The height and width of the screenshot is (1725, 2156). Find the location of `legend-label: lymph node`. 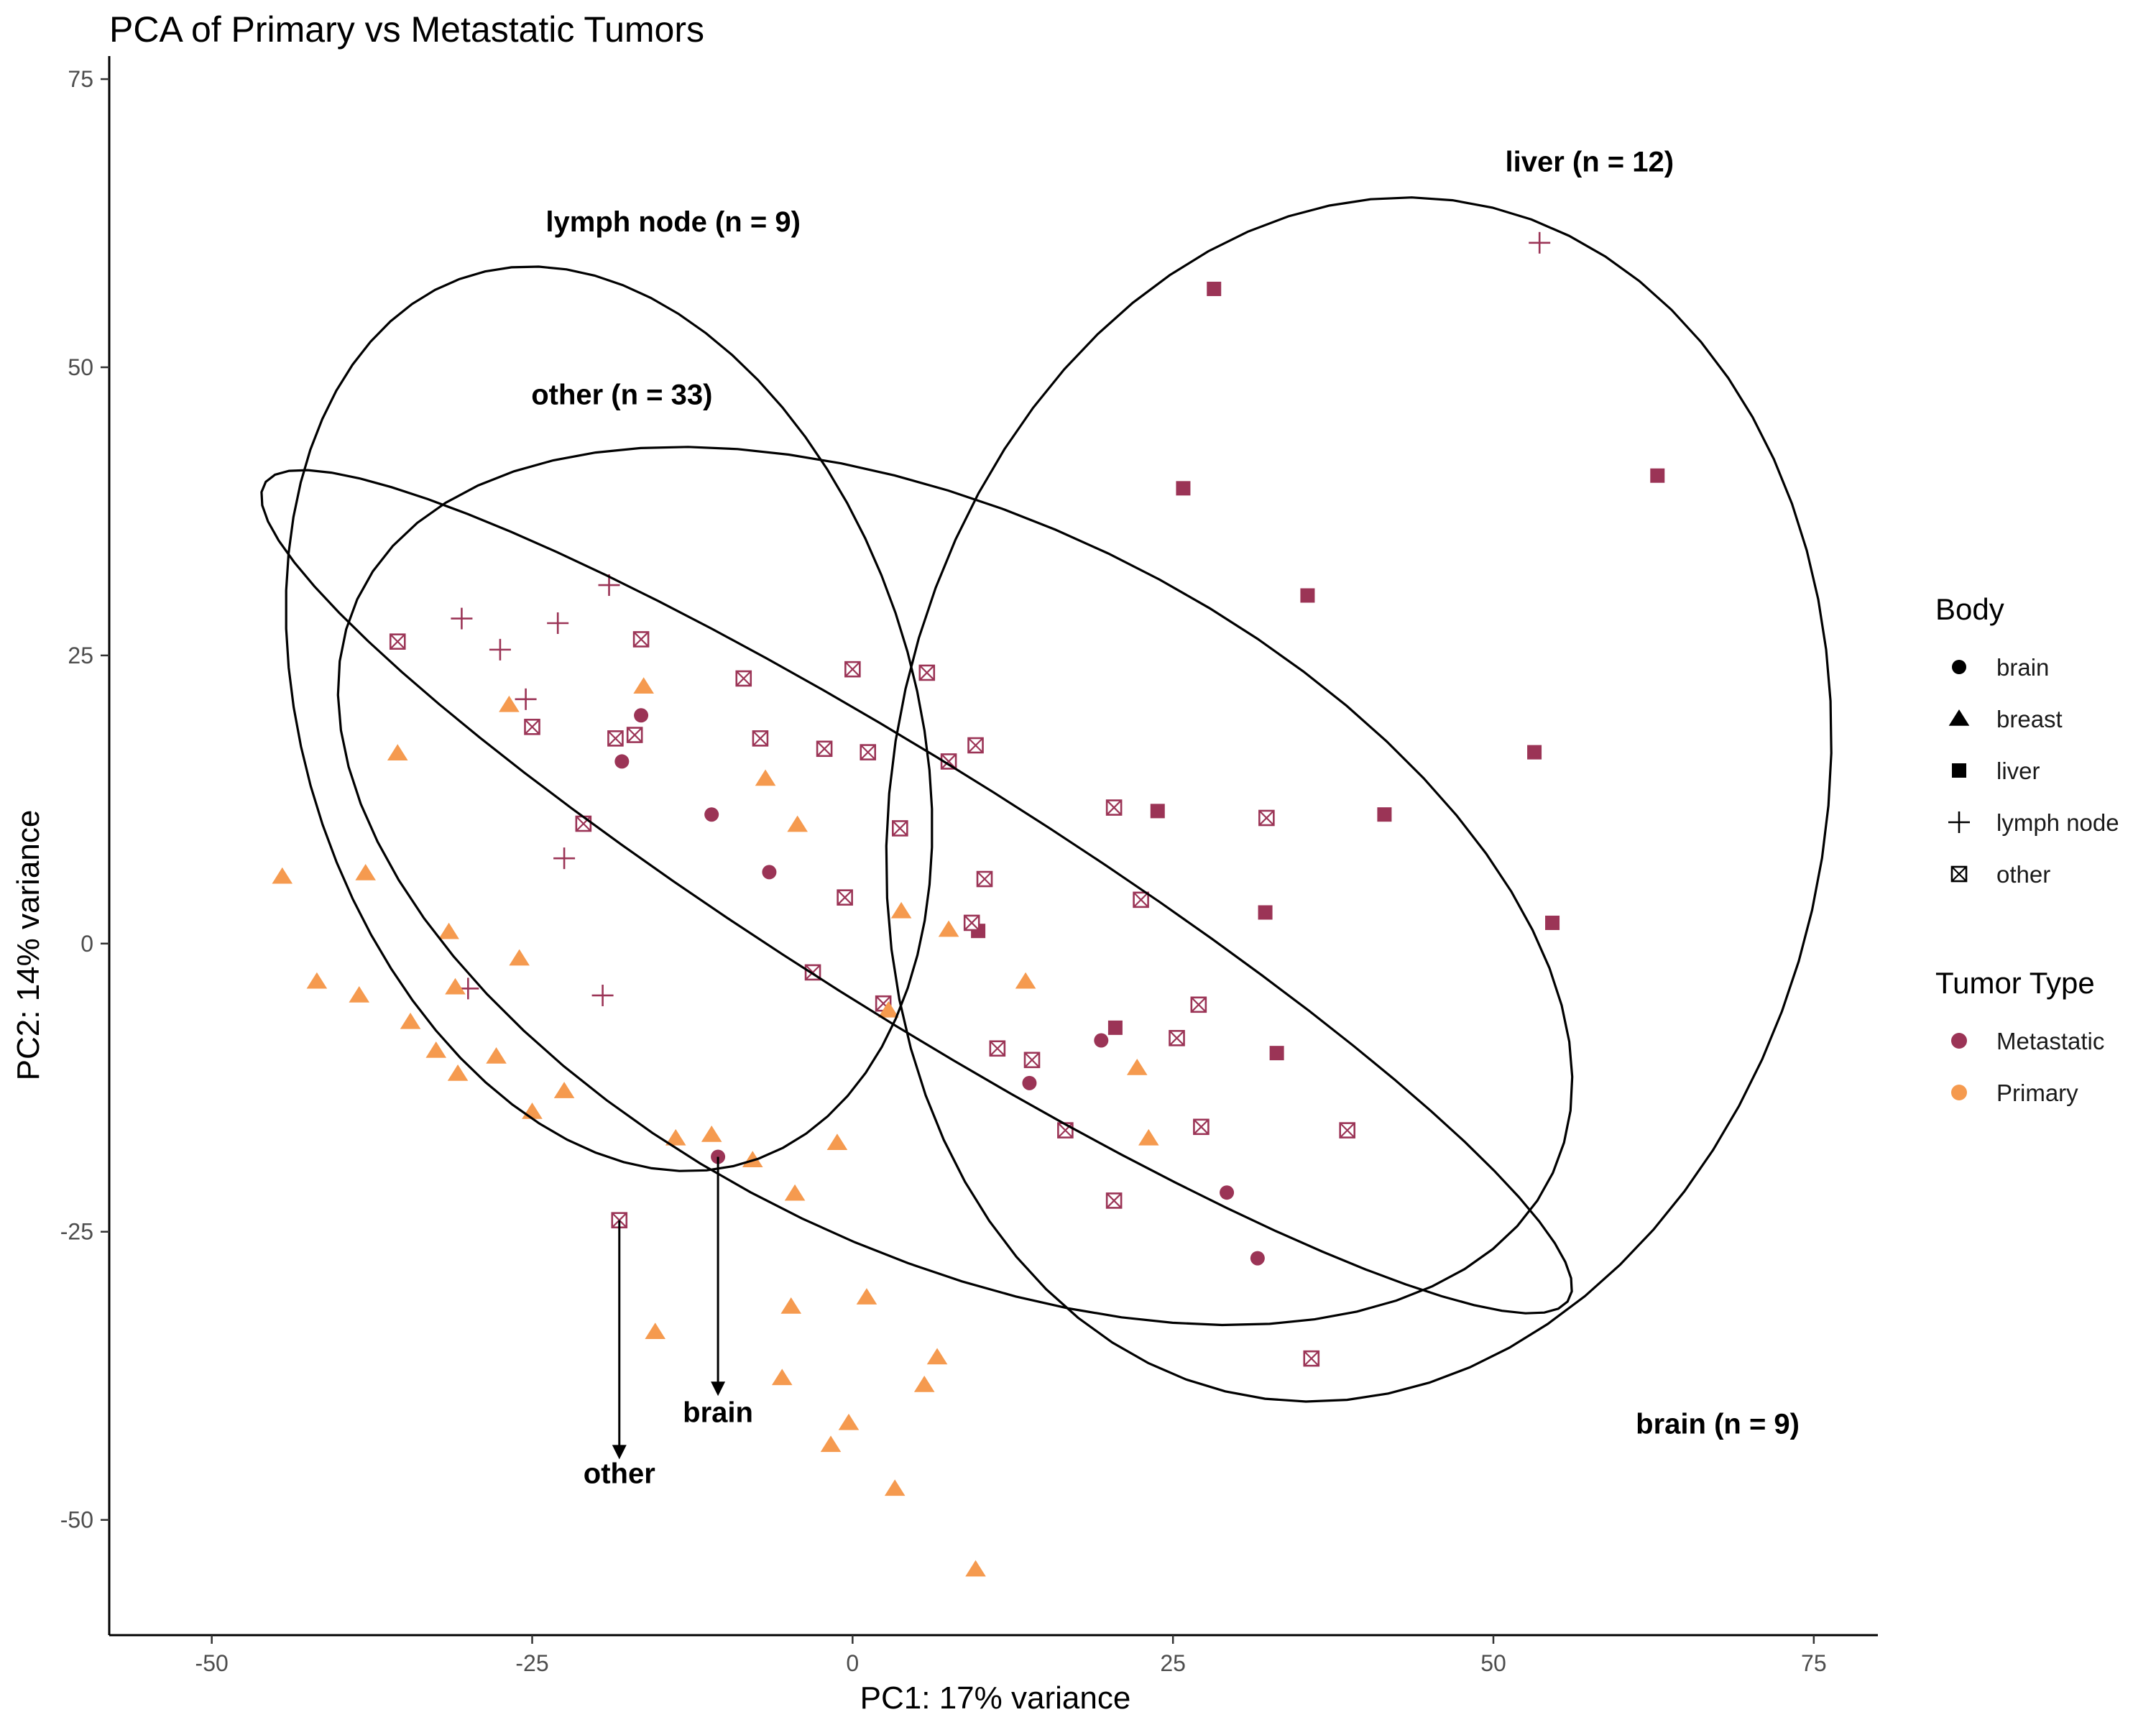

legend-label: lymph node is located at coordinates (2057, 822).